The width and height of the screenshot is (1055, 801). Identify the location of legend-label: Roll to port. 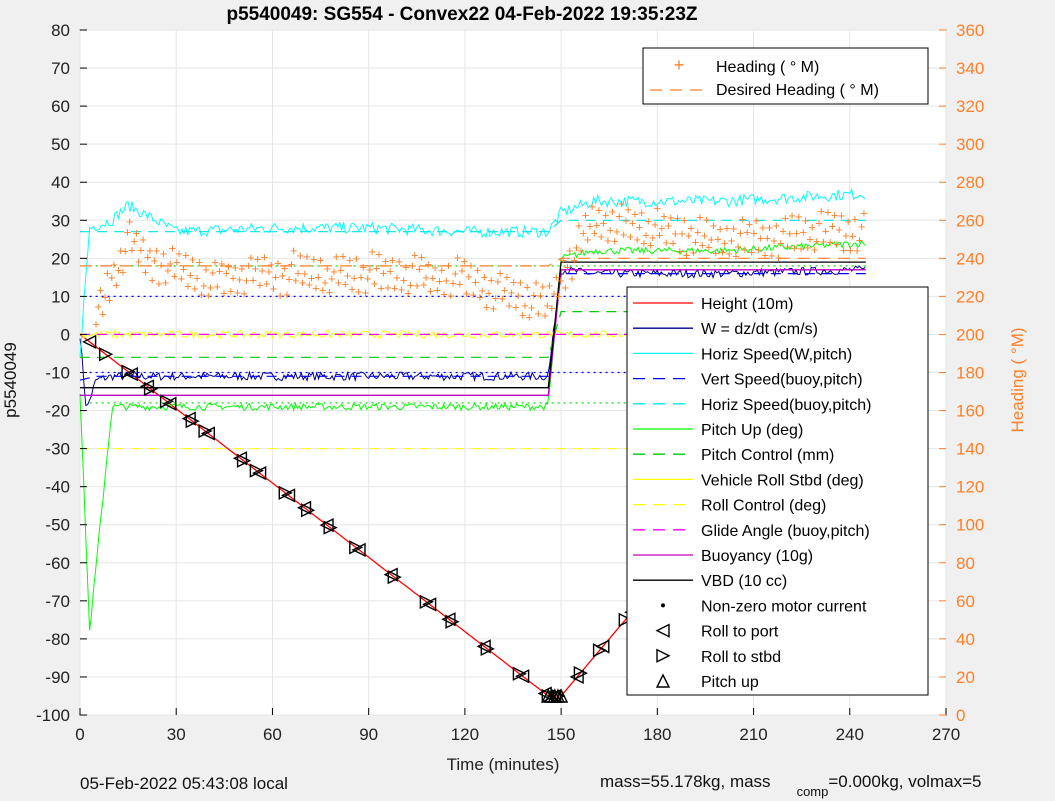
(740, 632).